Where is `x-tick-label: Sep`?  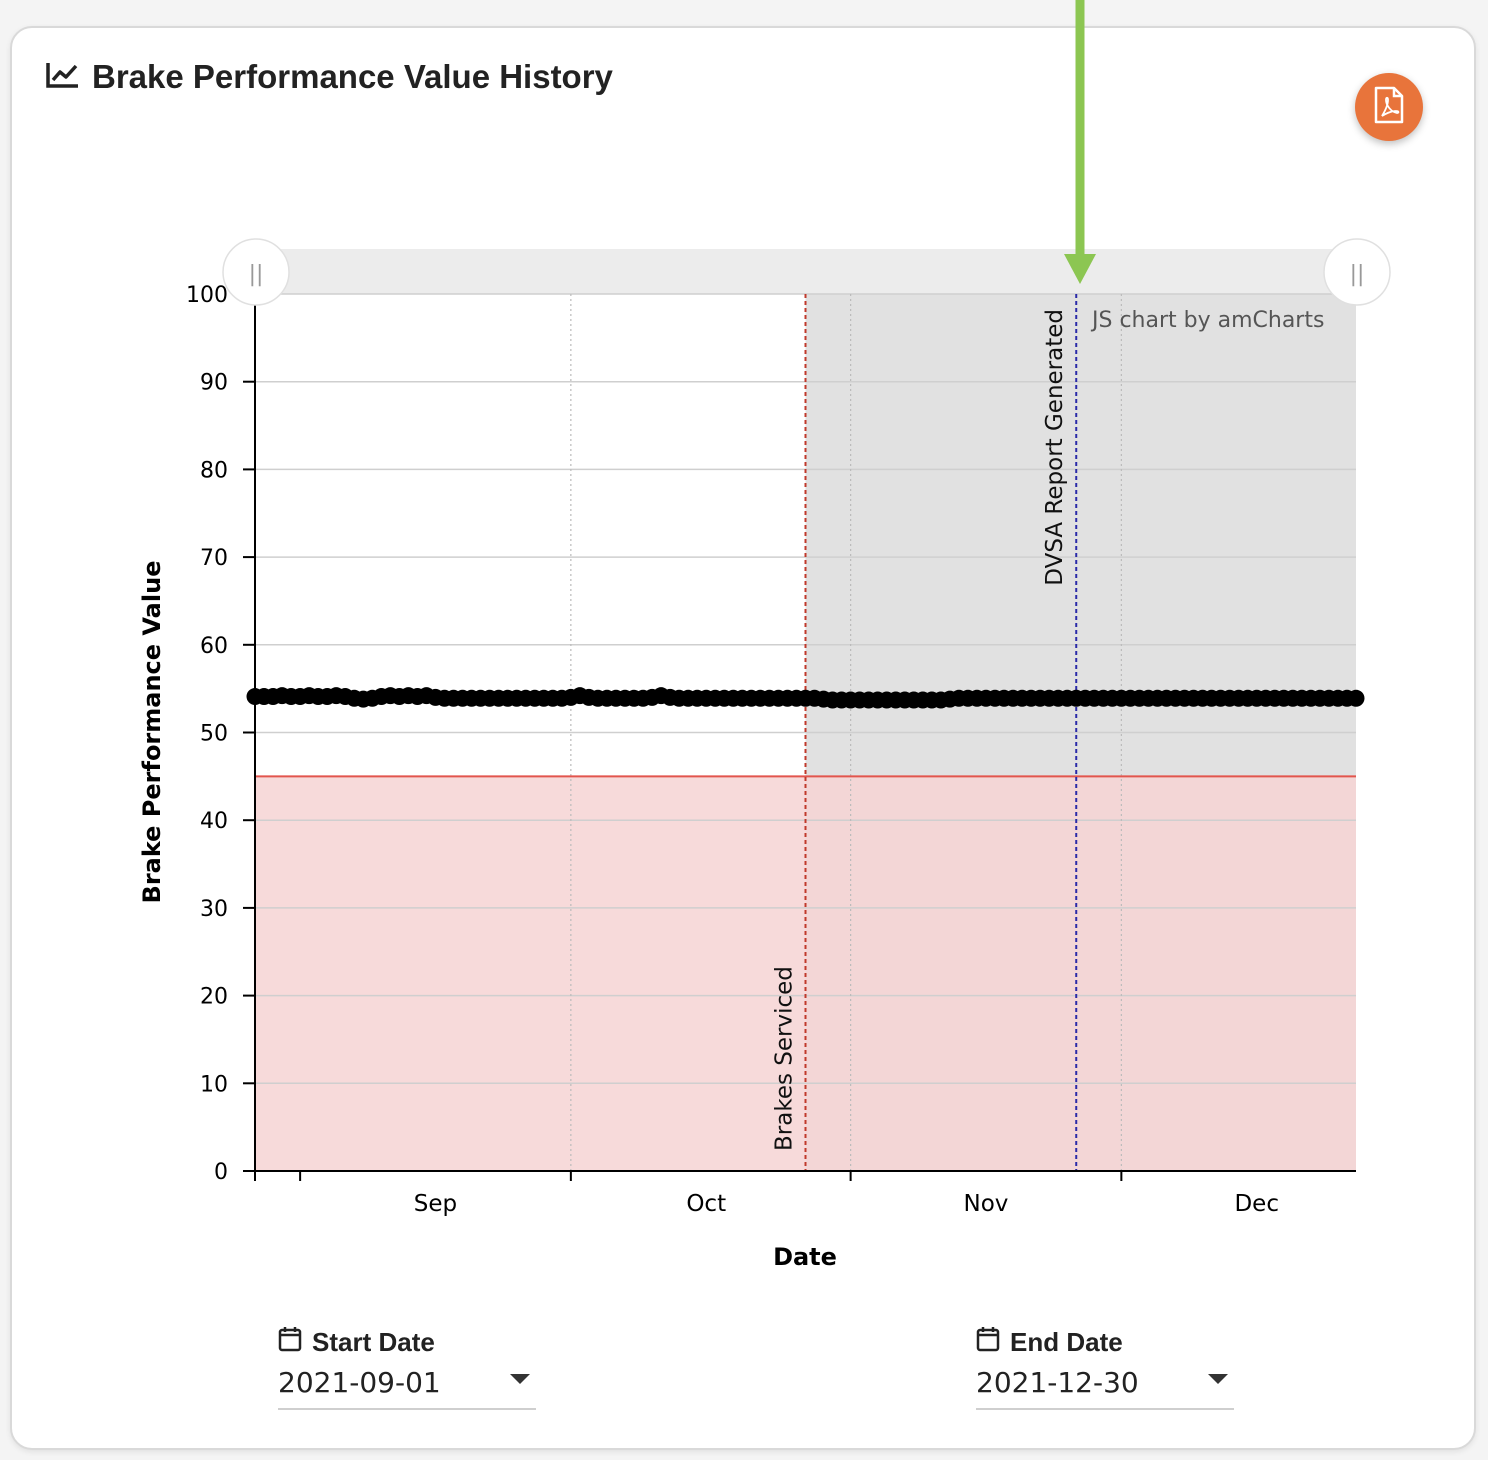
x-tick-label: Sep is located at coordinates (435, 1204).